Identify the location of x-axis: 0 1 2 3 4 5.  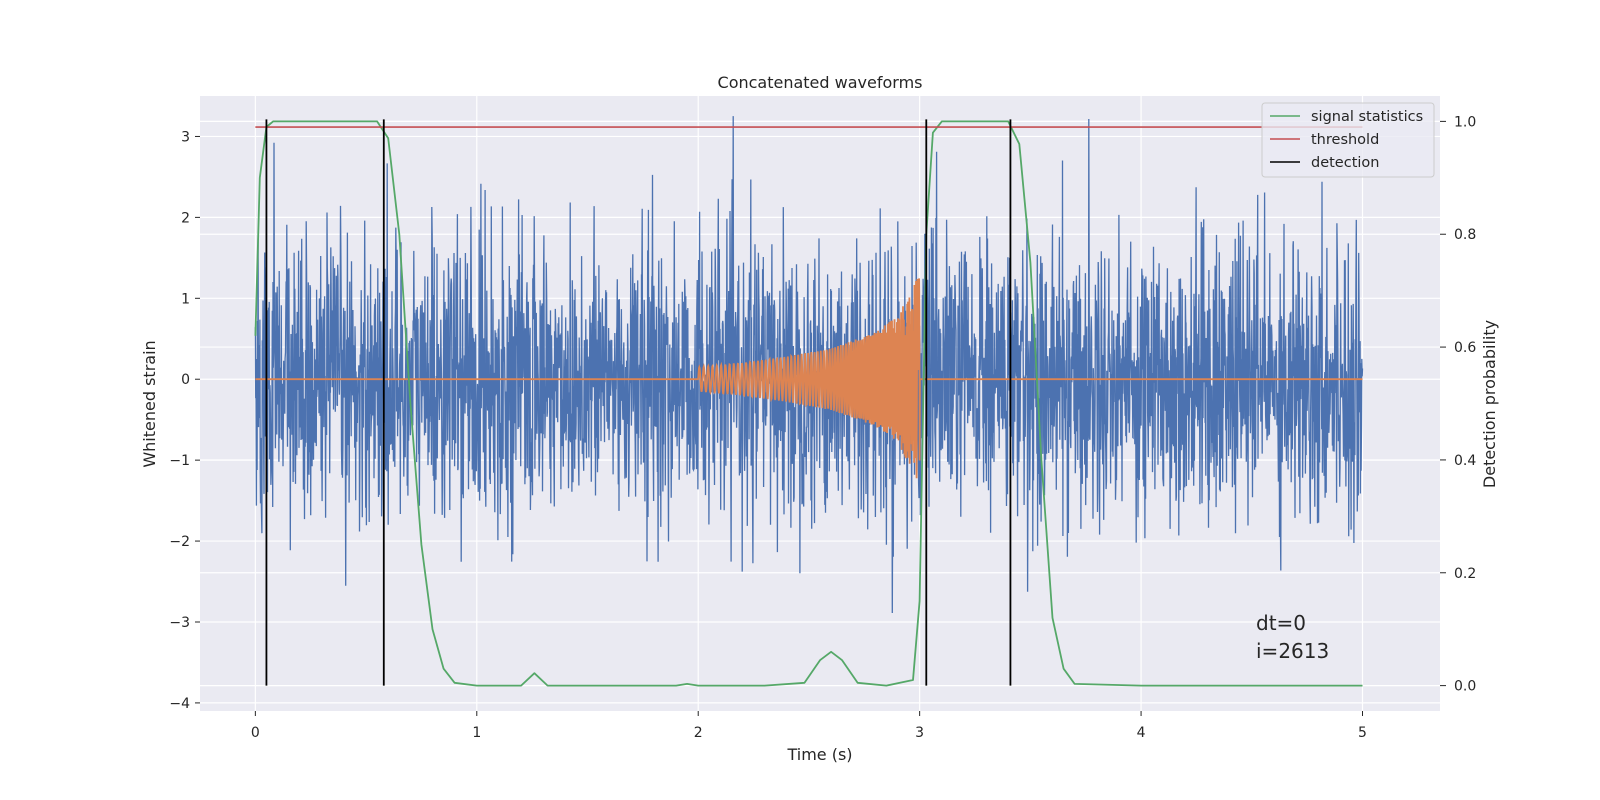
(809, 726).